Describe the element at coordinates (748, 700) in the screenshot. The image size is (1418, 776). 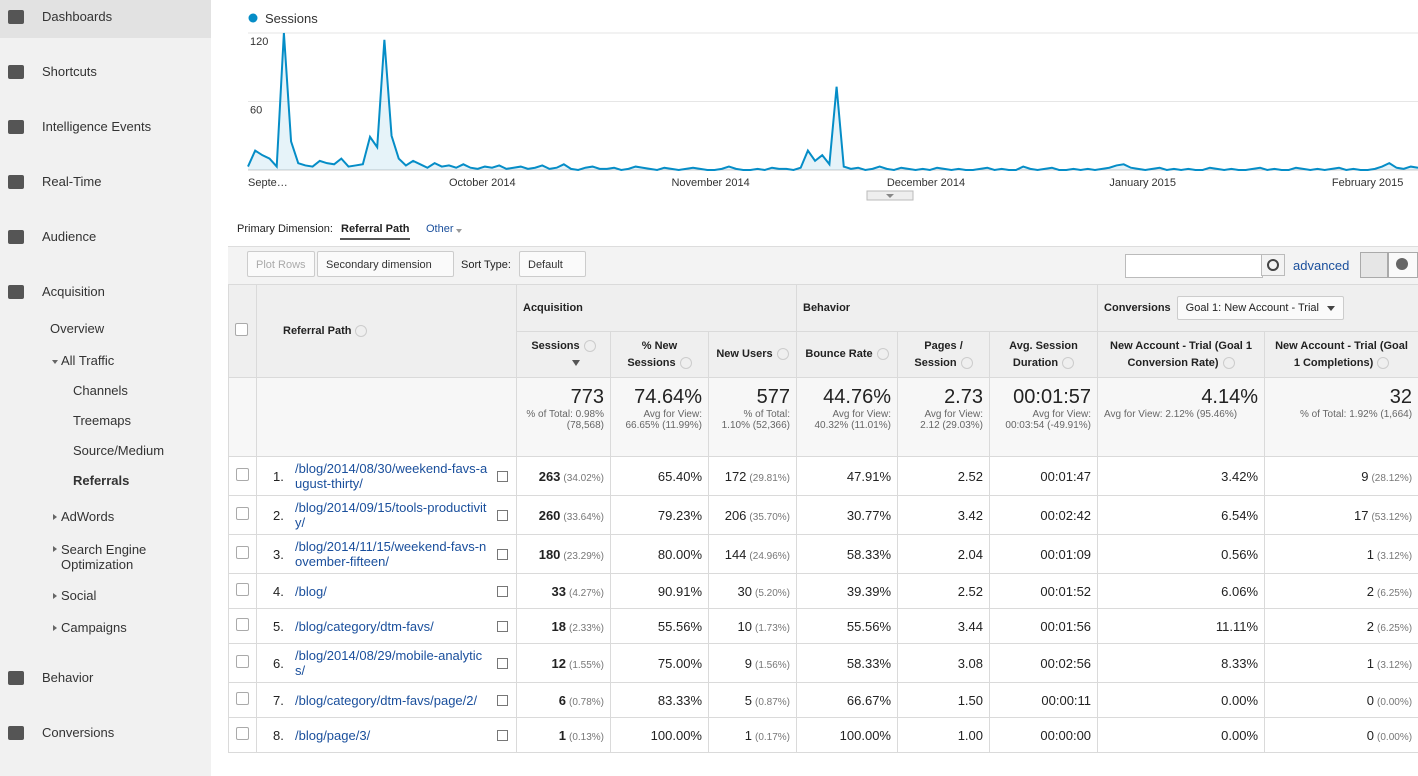
I see `new-users-value: 5` at that location.